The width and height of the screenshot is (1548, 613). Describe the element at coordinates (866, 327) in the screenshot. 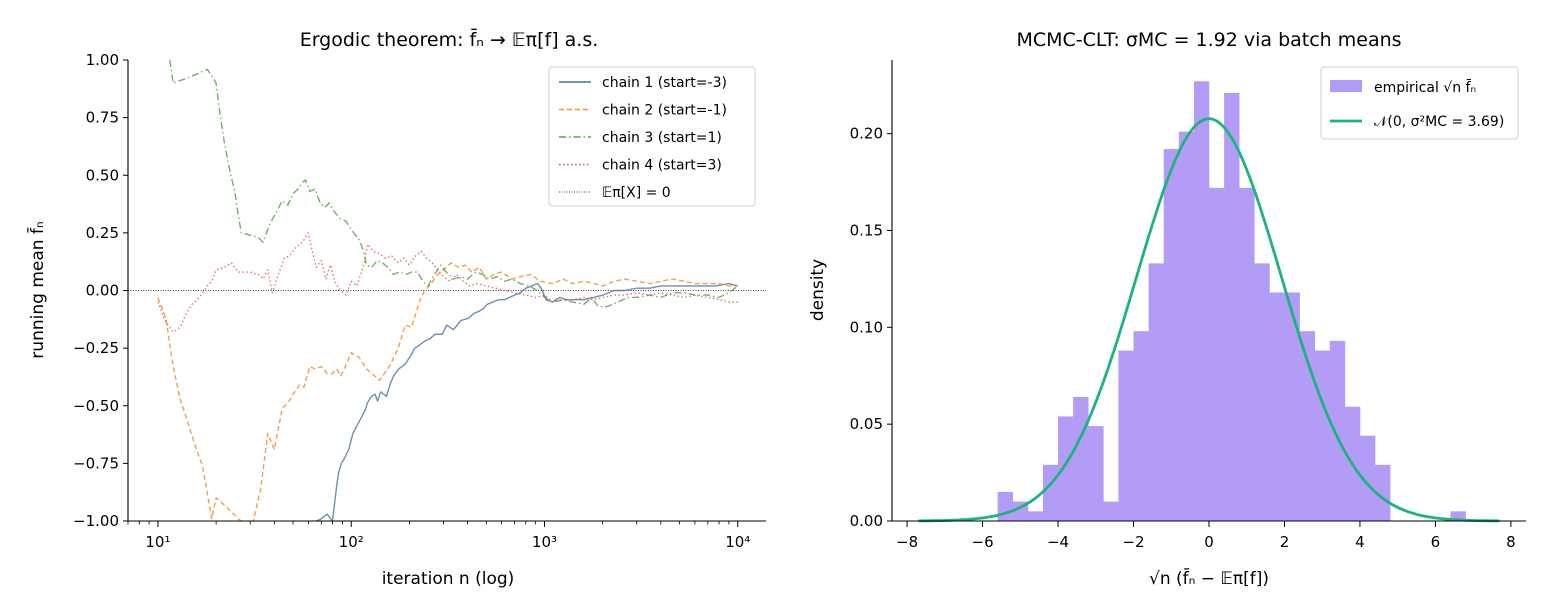

I see `clt-y-tick-label: 0.10` at that location.